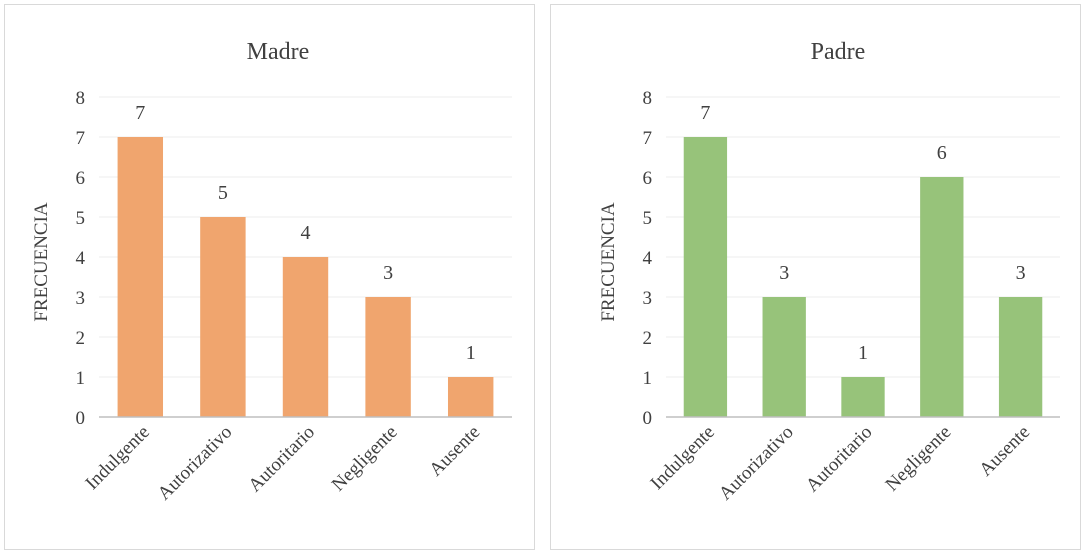 The height and width of the screenshot is (554, 1084). I want to click on data-label: 4, so click(306, 233).